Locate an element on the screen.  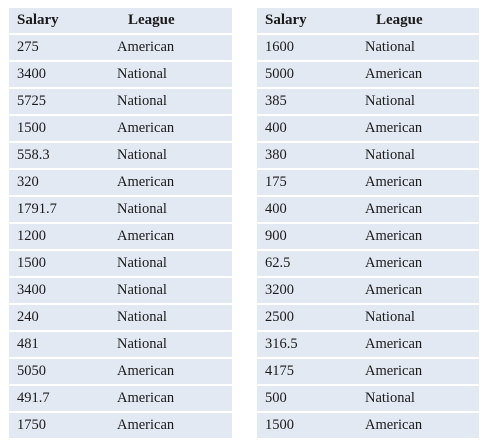
table-row: 900 American is located at coordinates (368, 236).